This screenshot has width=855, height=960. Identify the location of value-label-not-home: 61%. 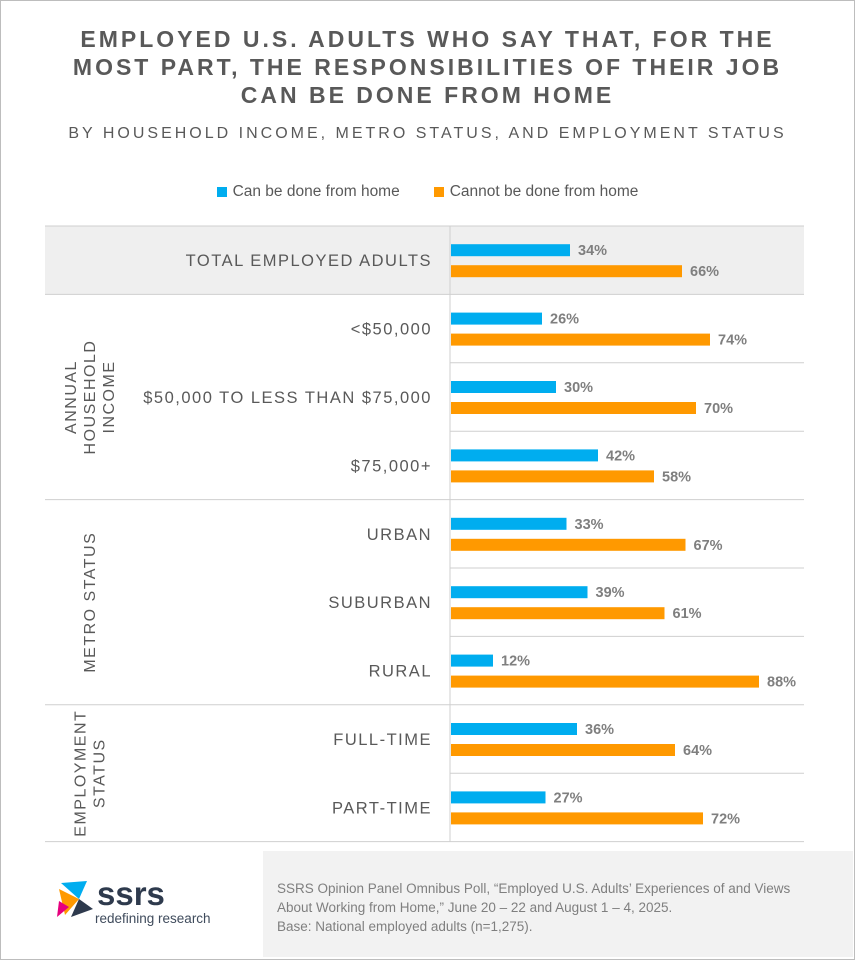
(687, 614).